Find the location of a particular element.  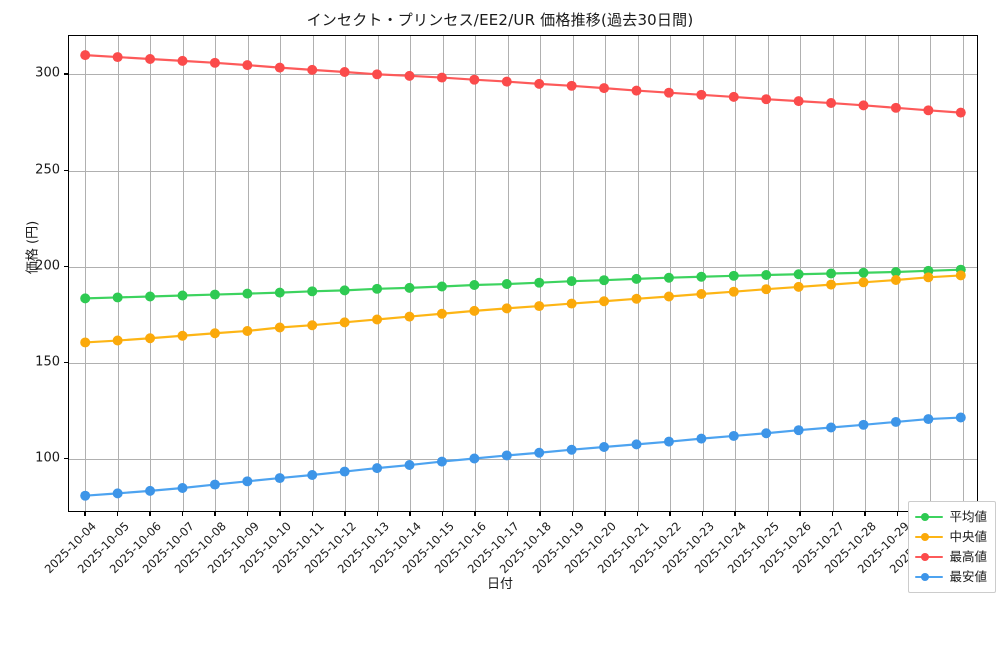

y-tick-mark is located at coordinates (66, 362).